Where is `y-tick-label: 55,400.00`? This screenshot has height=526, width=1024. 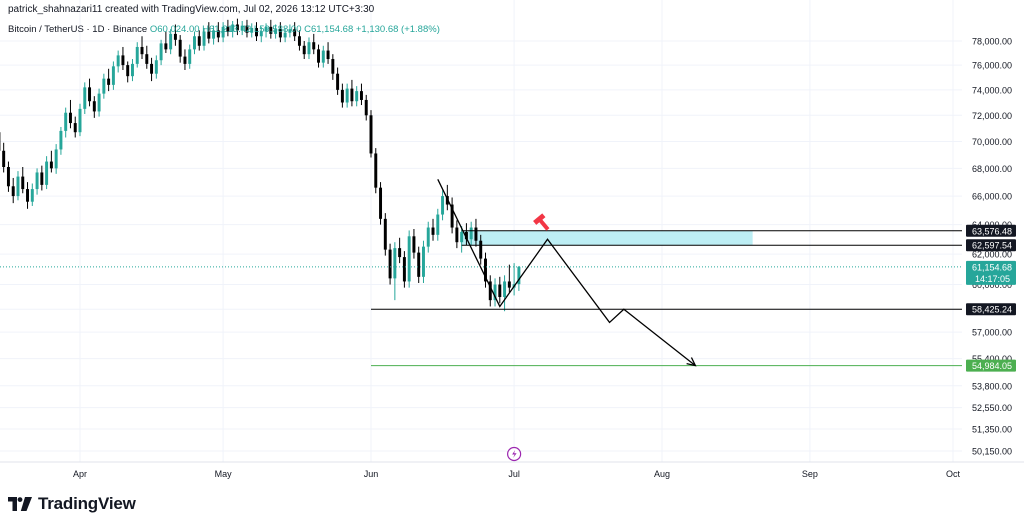
y-tick-label: 55,400.00 is located at coordinates (992, 359).